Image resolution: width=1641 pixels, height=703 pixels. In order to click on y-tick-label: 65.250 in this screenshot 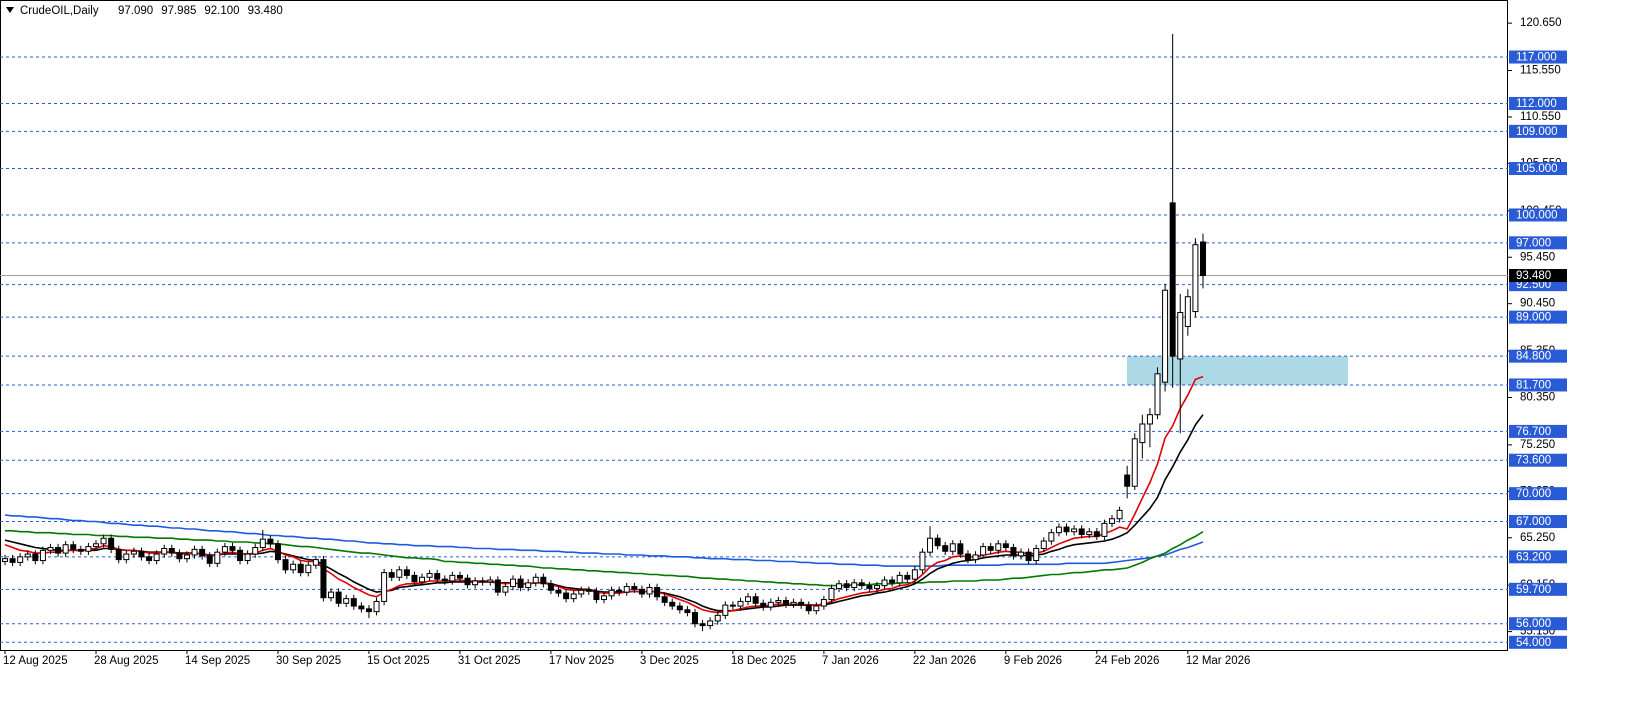, I will do `click(1537, 538)`.